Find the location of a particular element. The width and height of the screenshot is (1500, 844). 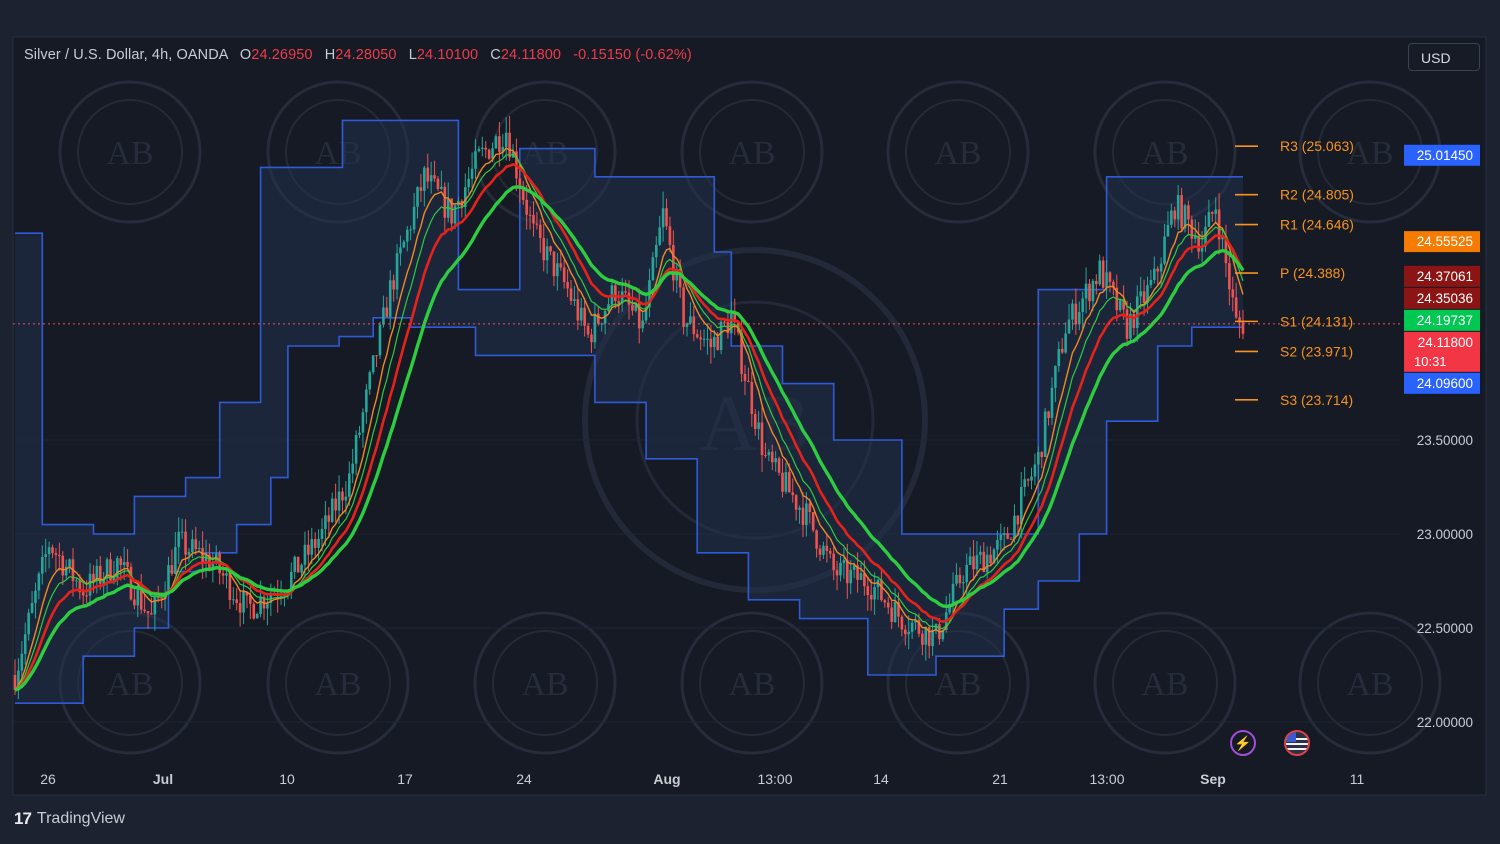

high-value: 24.28050 is located at coordinates (366, 55).